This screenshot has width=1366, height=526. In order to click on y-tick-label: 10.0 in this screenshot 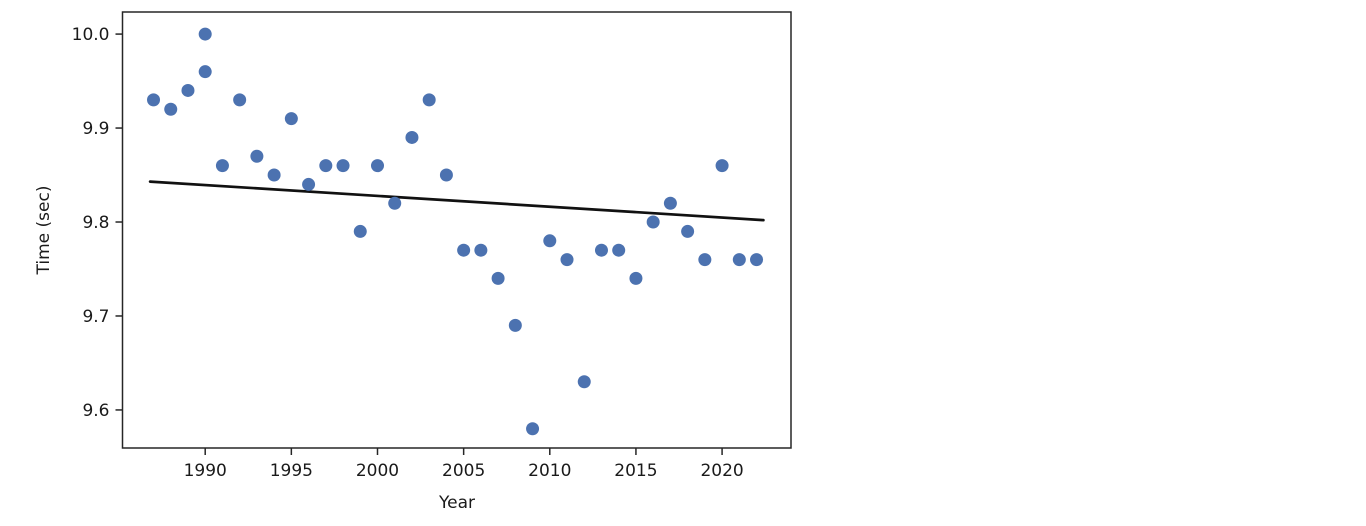, I will do `click(91, 35)`.